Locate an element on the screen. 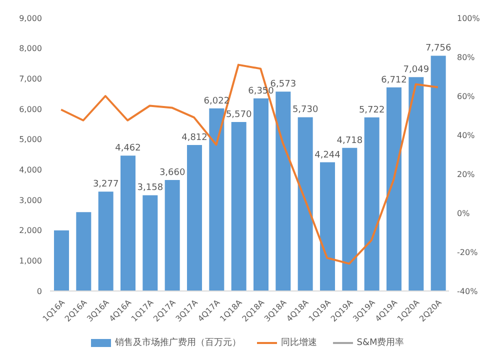 This screenshot has height=362, width=500. data-label: 7,049 is located at coordinates (416, 70).